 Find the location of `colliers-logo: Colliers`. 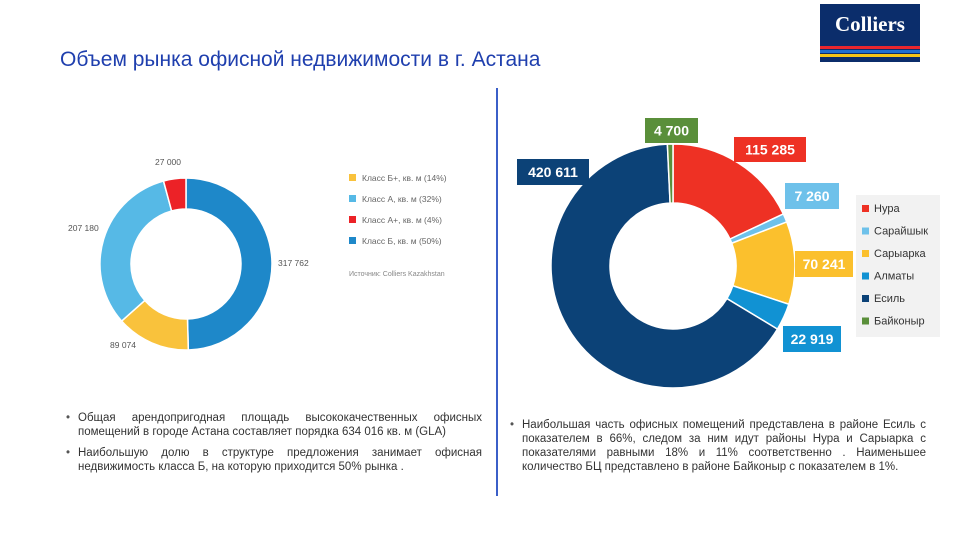

colliers-logo: Colliers is located at coordinates (870, 33).